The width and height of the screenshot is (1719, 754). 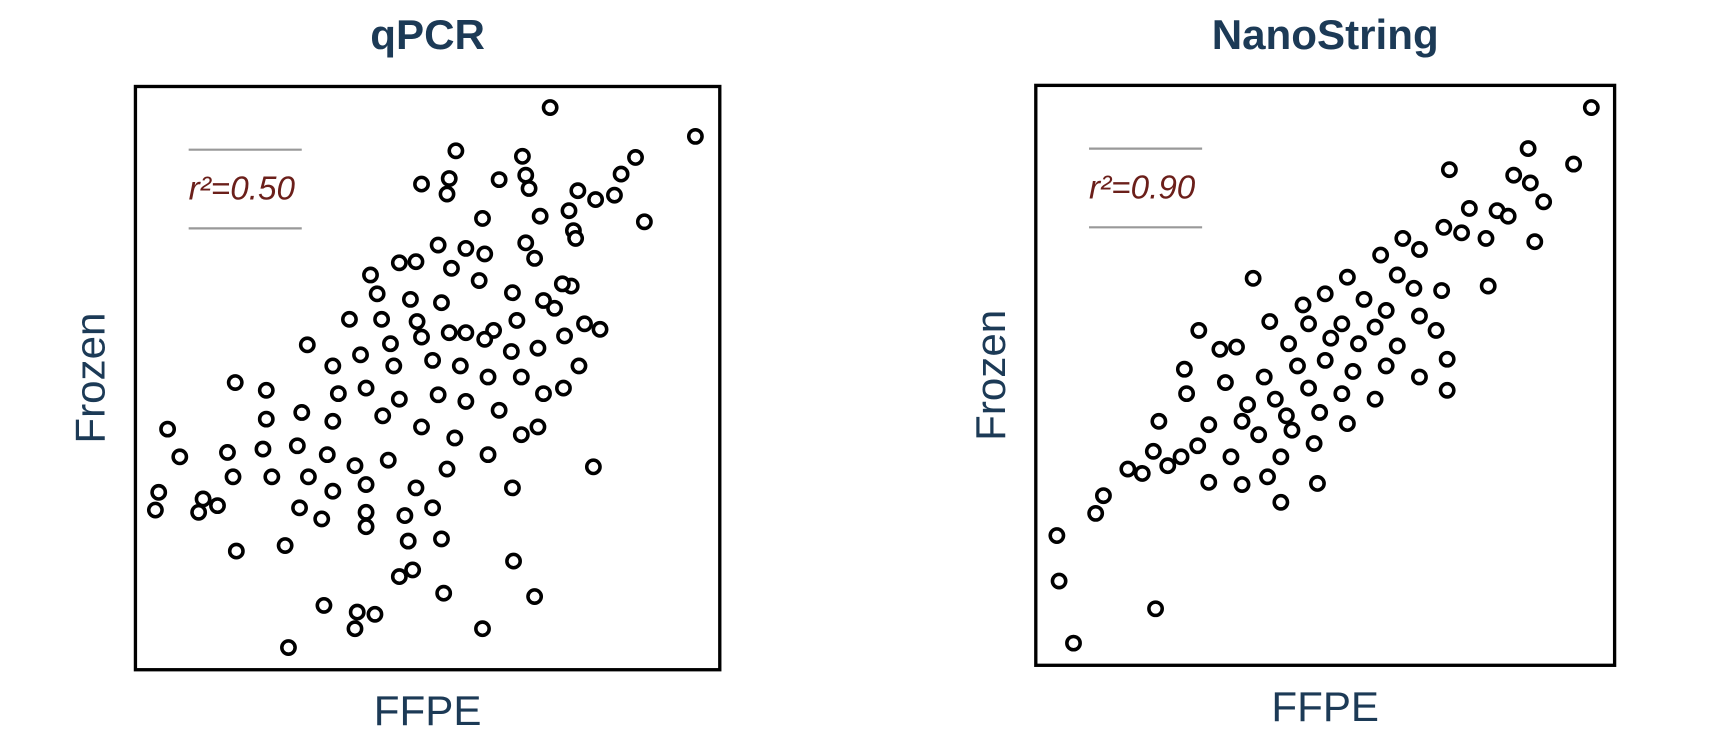 What do you see at coordinates (1142, 187) in the screenshot?
I see `annotation: r²=0.90` at bounding box center [1142, 187].